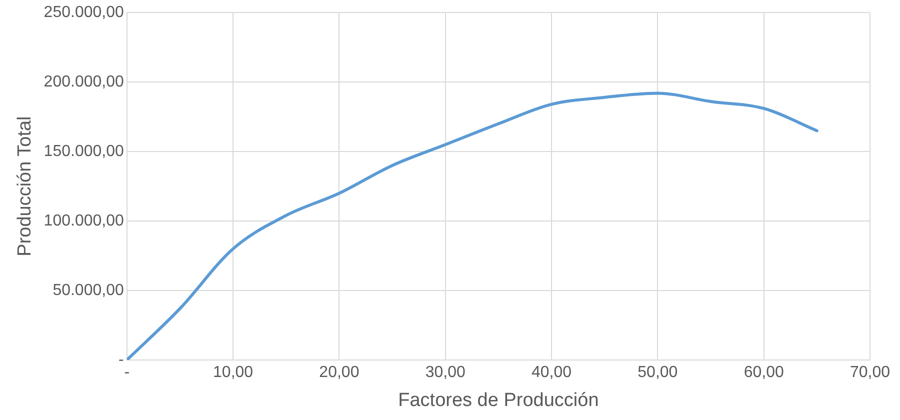  I want to click on x-tick-label: 30,00, so click(445, 373).